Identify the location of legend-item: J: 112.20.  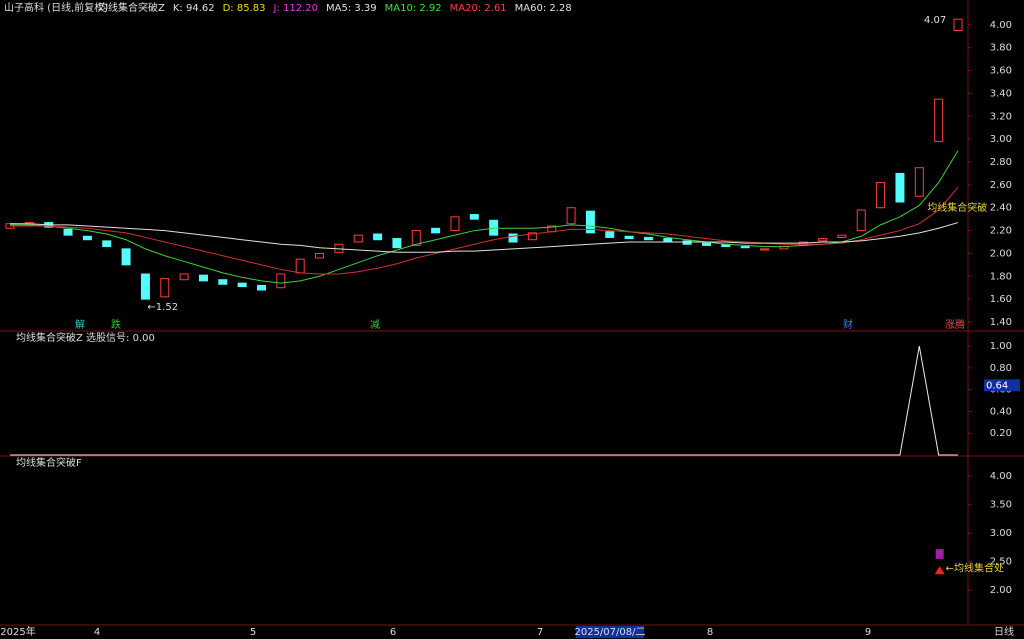
(295, 8).